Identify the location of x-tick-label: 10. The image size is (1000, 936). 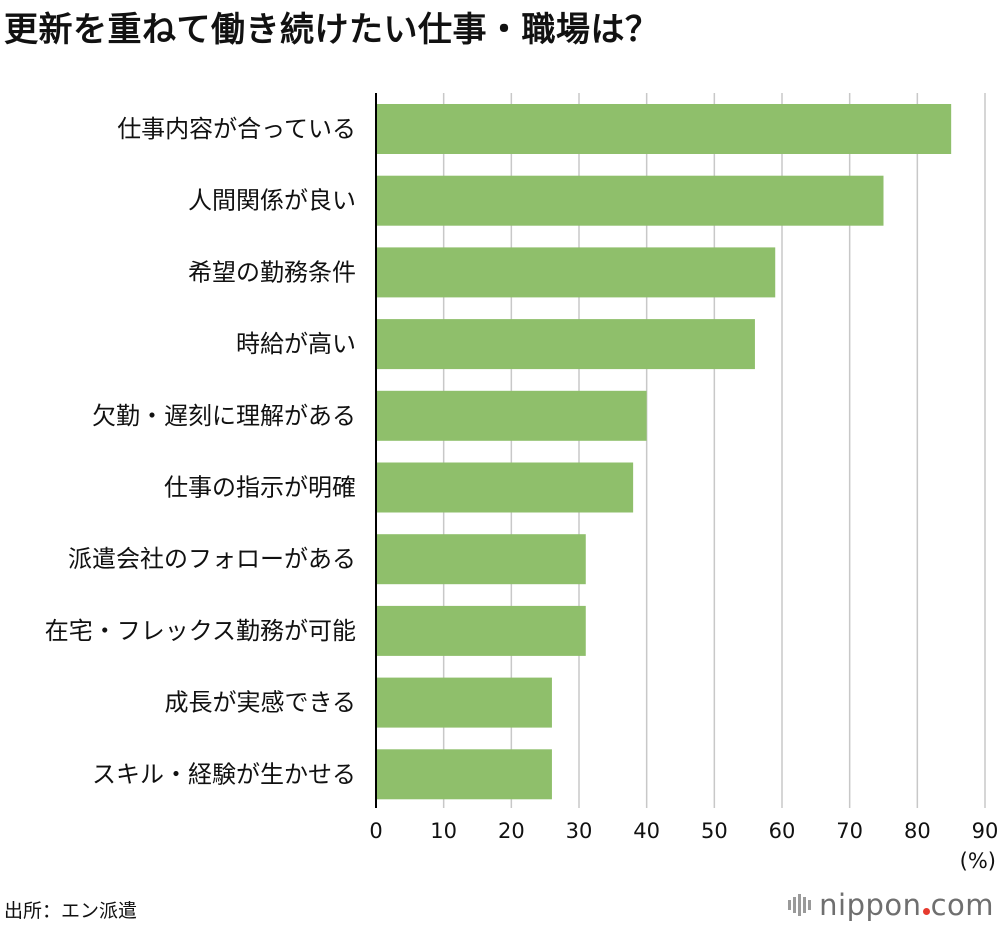
(443, 831).